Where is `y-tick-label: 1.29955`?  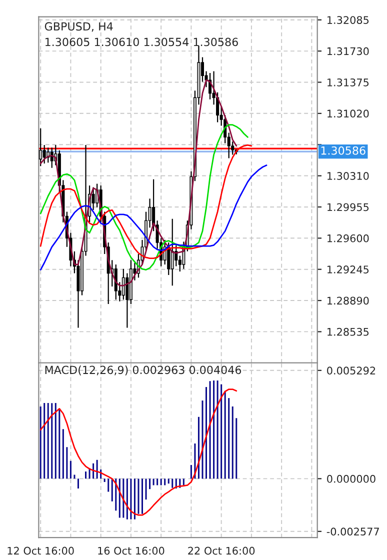 y-tick-label: 1.29955 is located at coordinates (348, 207).